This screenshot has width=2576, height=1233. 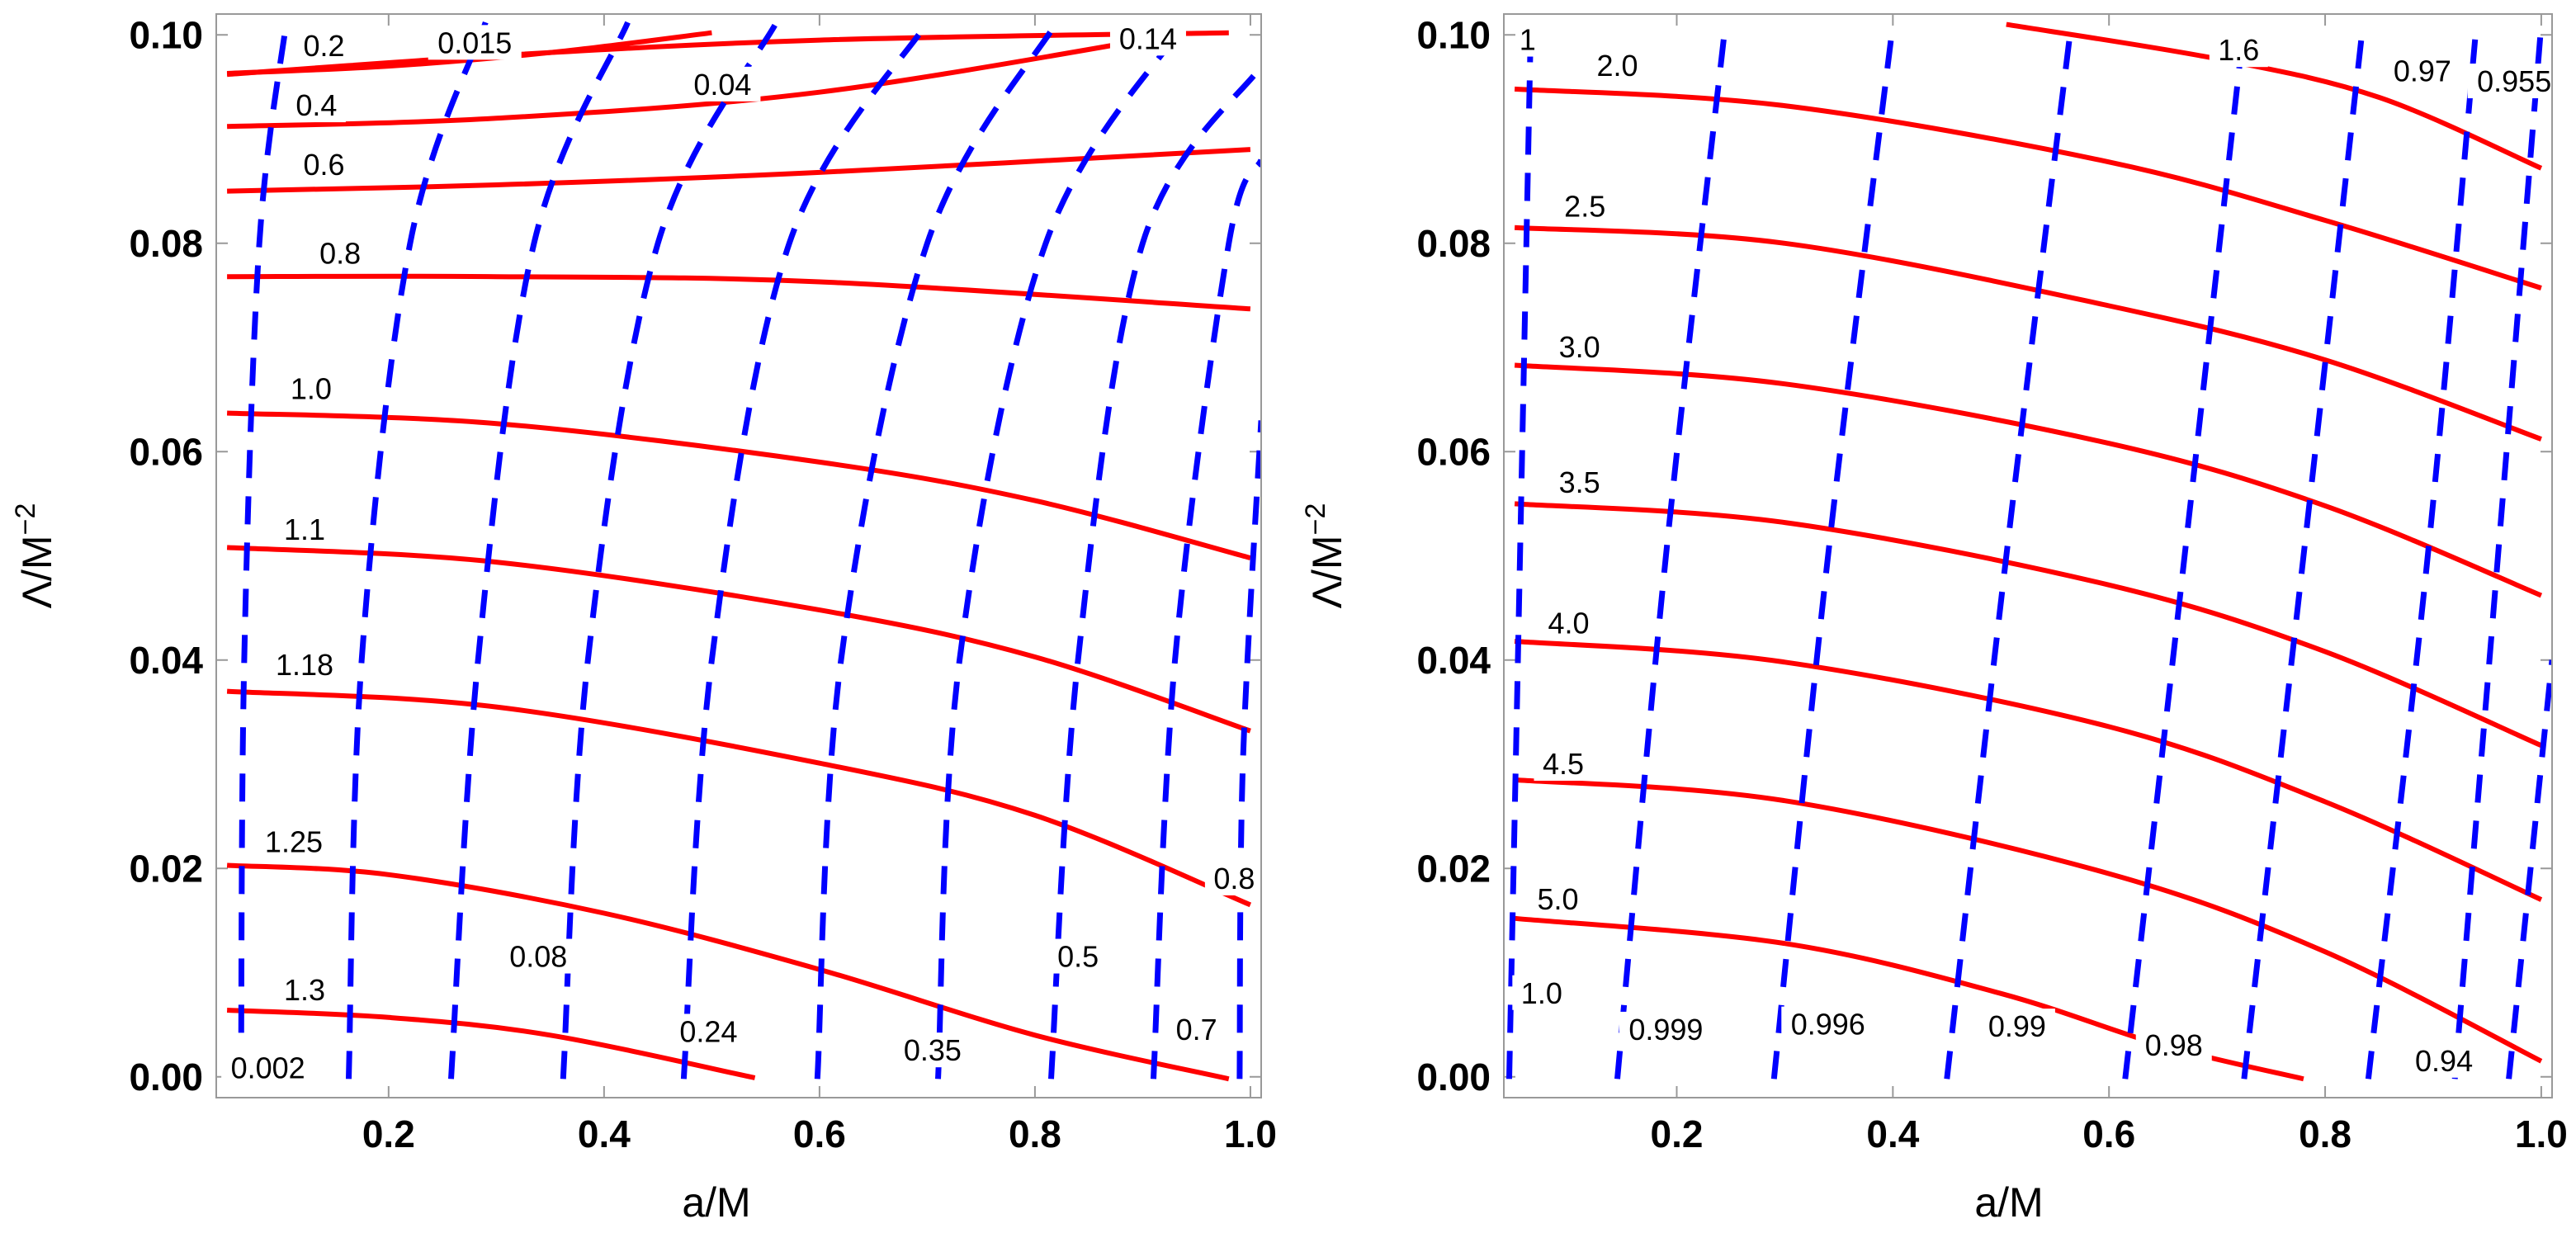 I want to click on contour-label: 0.4, so click(x=316, y=105).